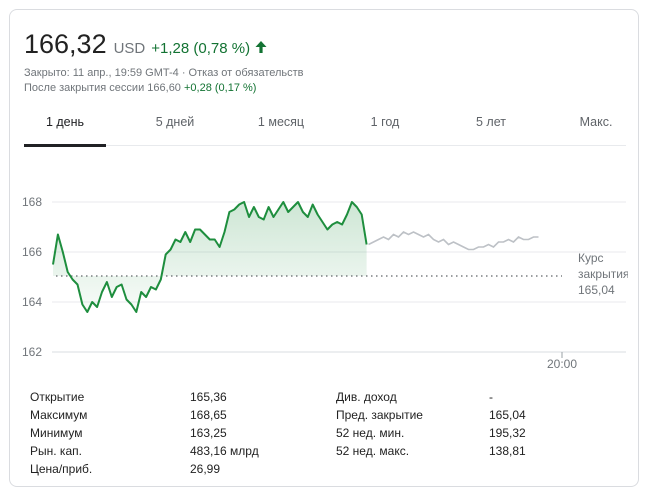  I want to click on previous-close-label: закрытия, so click(603, 274).